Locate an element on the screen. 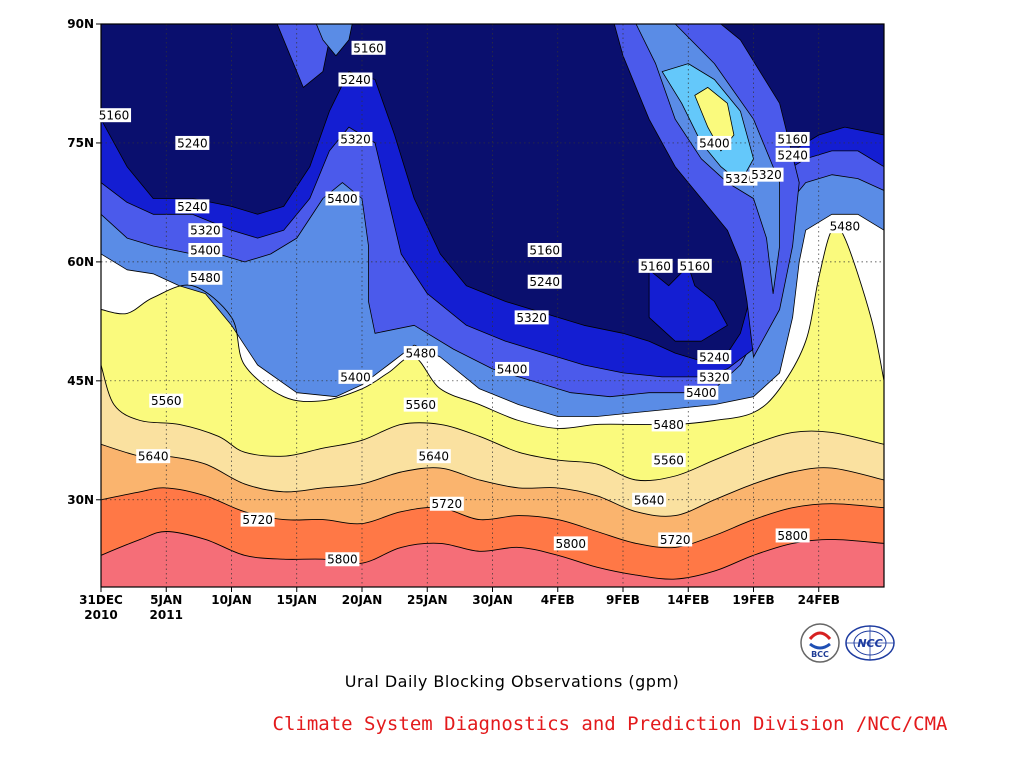 The image size is (1024, 768). chart-title: Ural Daily Blocking Observations (gpm) is located at coordinates (512, 681).